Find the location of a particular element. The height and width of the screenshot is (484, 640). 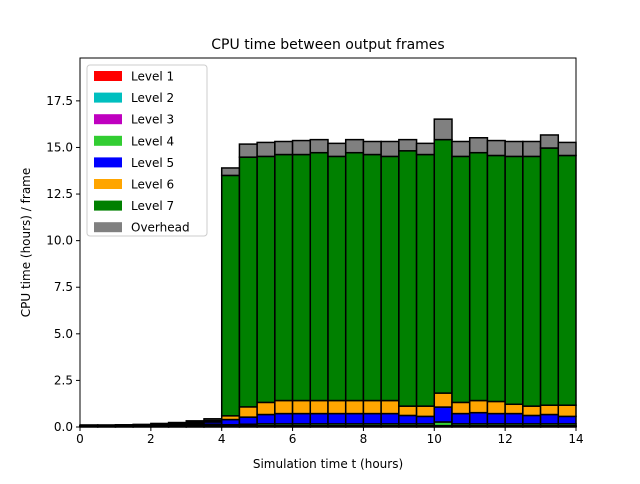

legend-label-level-3: Level 3 is located at coordinates (152, 120).